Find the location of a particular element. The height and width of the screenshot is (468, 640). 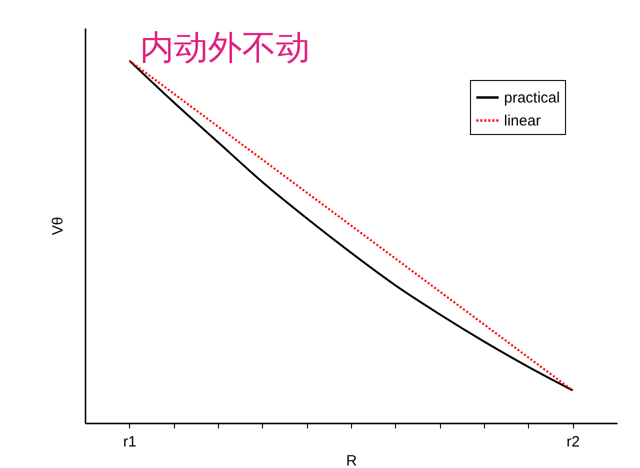

x-axis-title: R is located at coordinates (352, 460).